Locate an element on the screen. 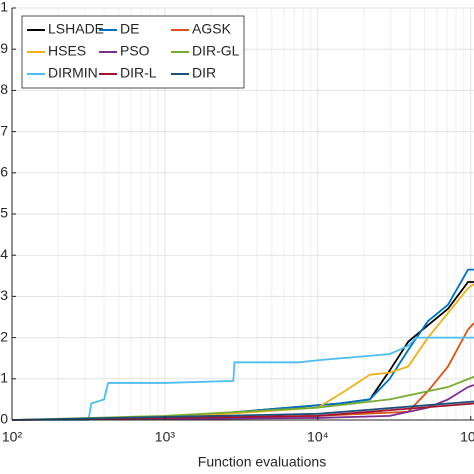 This screenshot has width=474, height=474. x-tick-label: 10⁵ is located at coordinates (467, 437).